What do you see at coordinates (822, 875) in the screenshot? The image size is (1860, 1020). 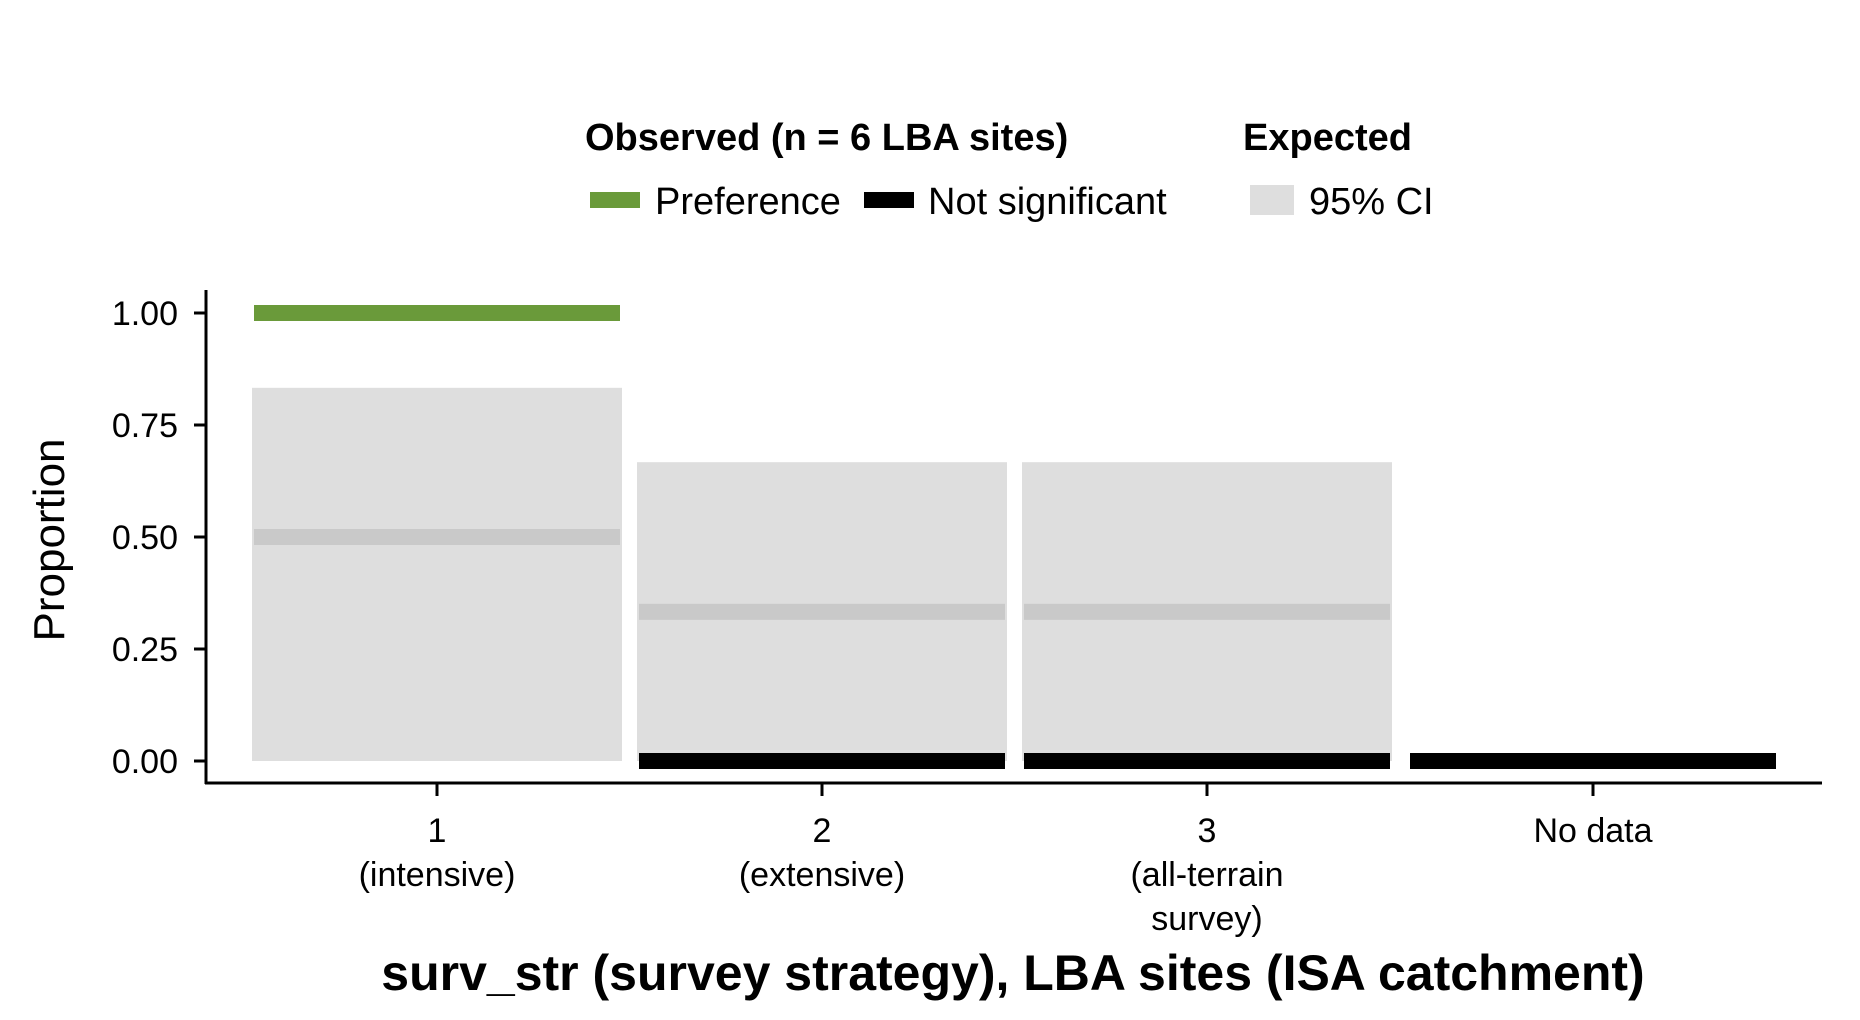 I see `x-tick-label: (extensive)` at bounding box center [822, 875].